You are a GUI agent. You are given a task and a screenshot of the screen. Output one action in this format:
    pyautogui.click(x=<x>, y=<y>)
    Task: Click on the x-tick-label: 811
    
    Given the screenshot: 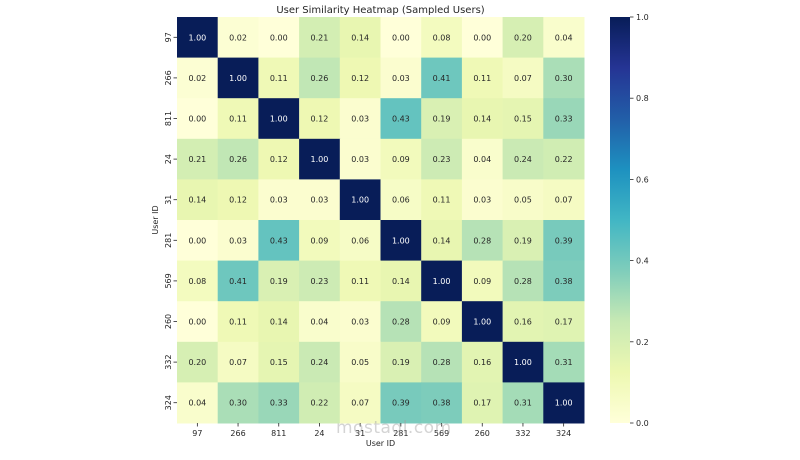 What is the action you would take?
    pyautogui.click(x=278, y=433)
    